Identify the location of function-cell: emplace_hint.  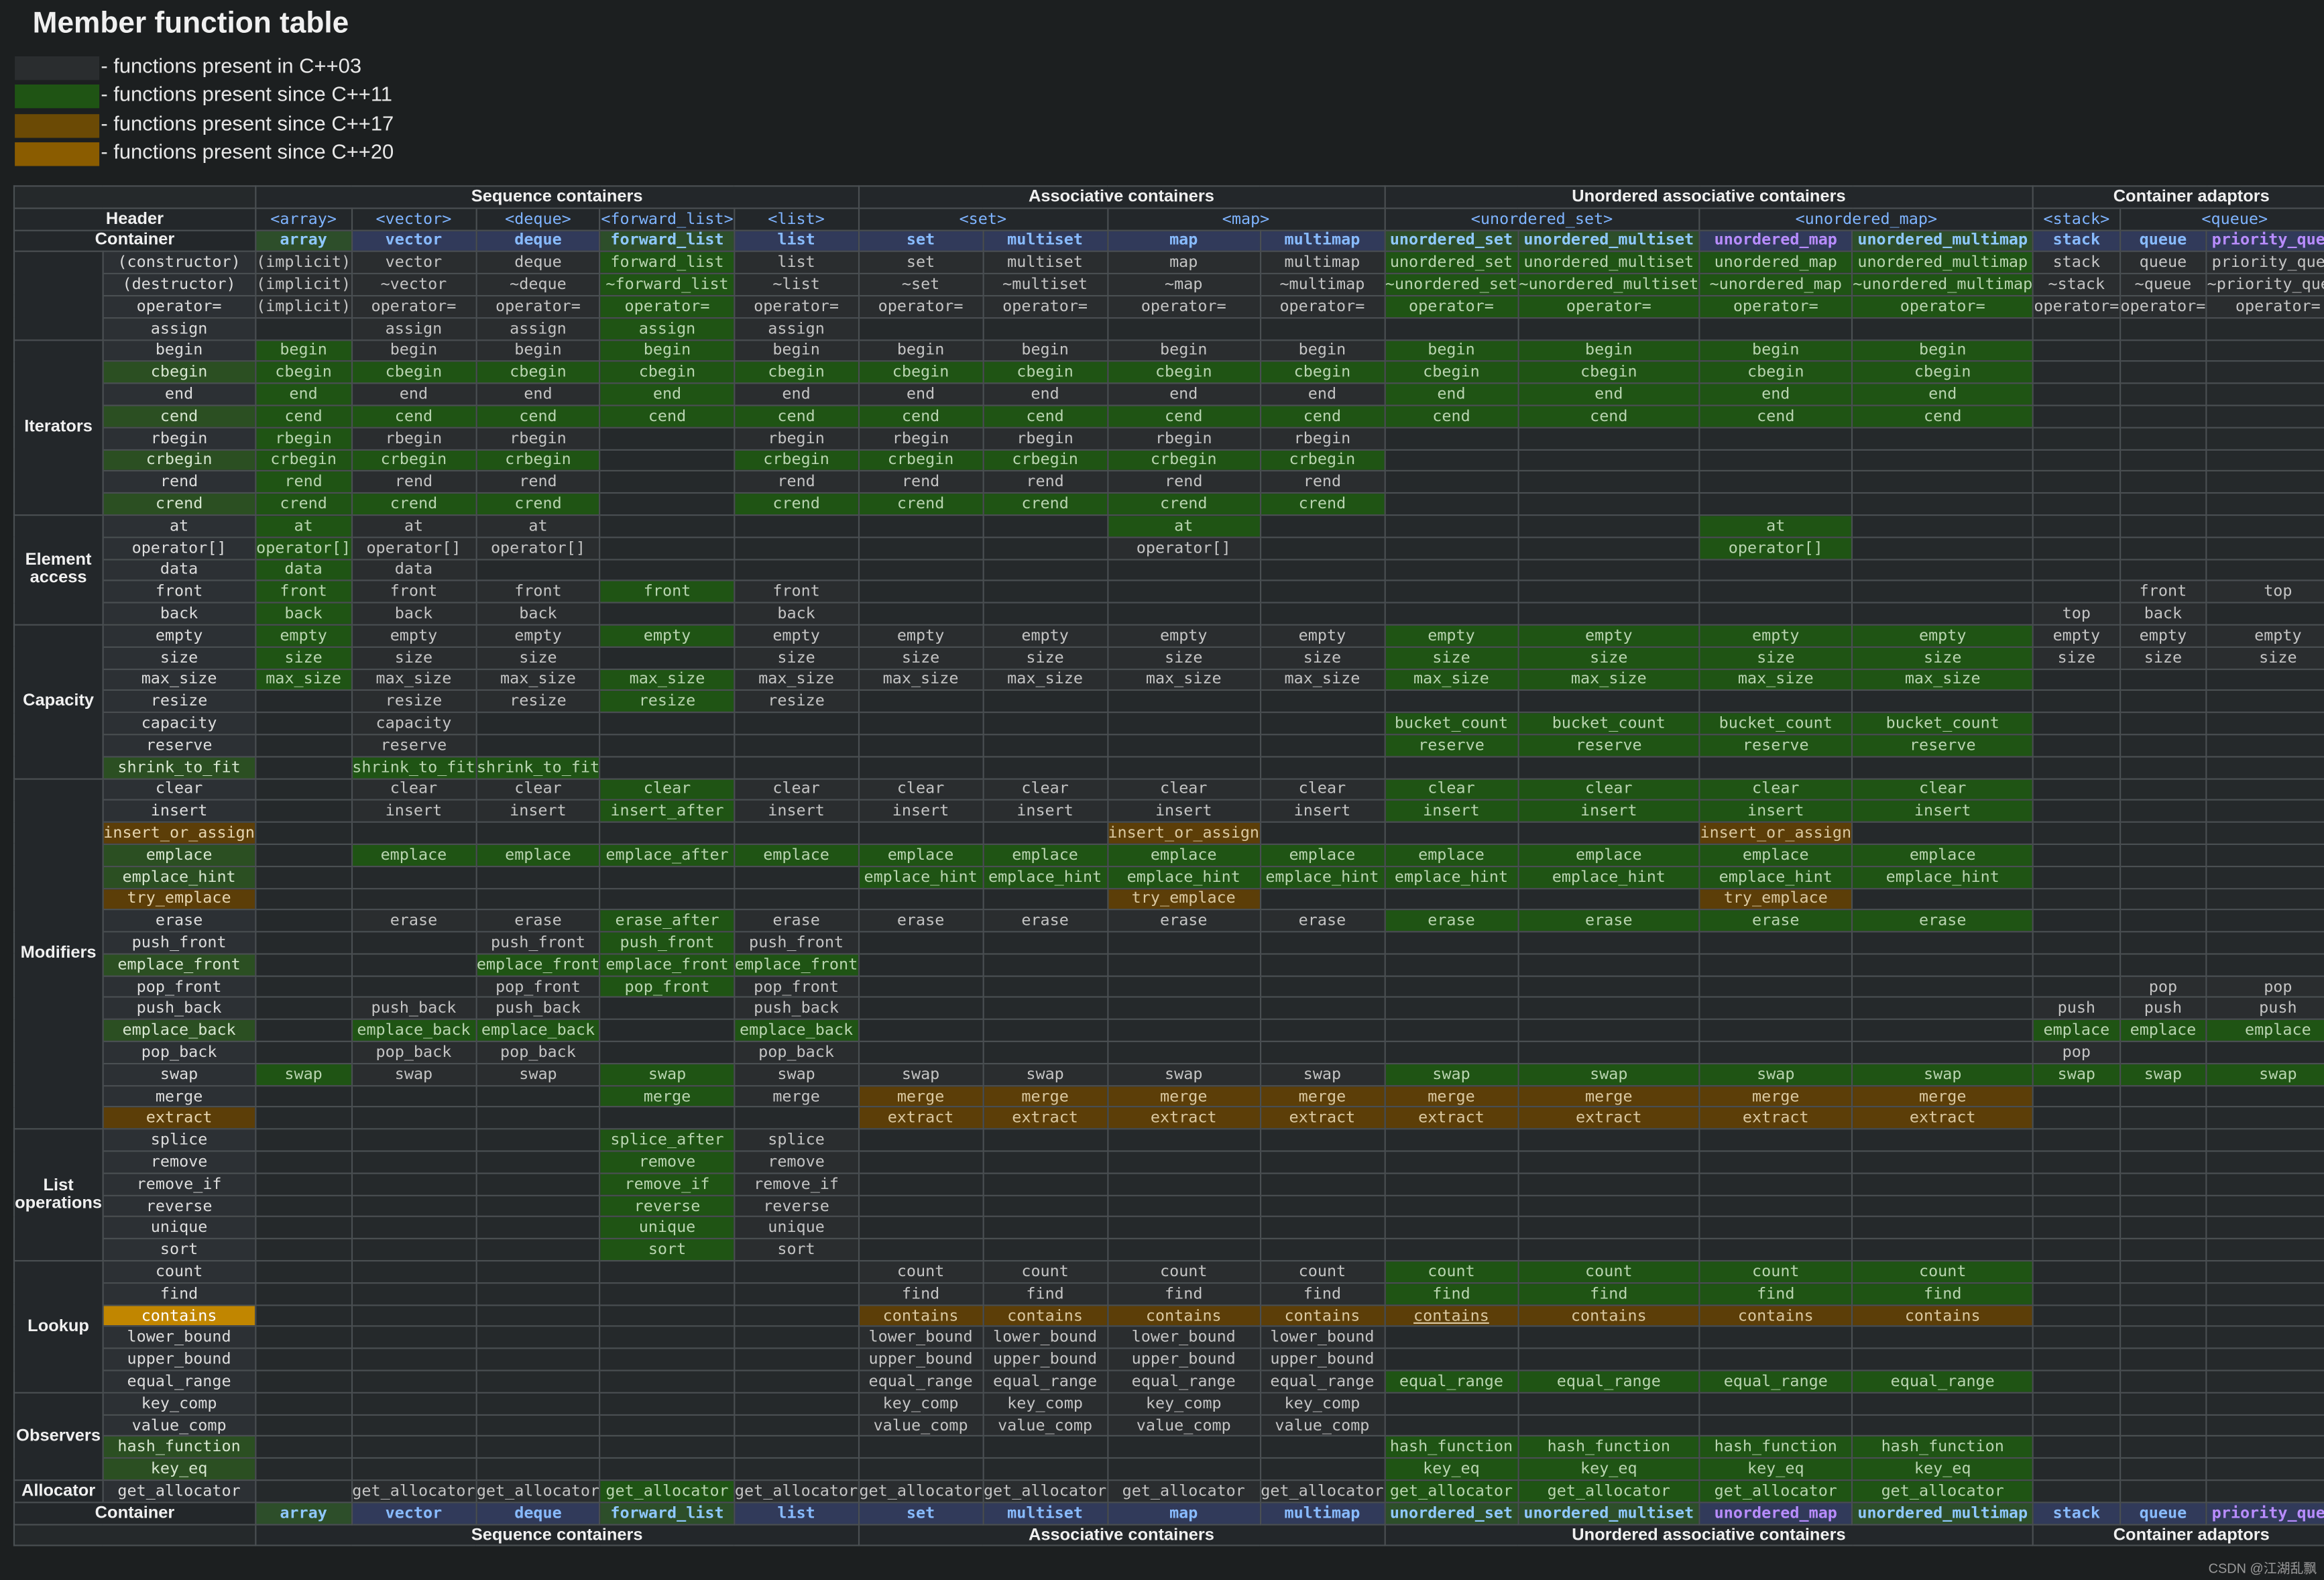
(1183, 877).